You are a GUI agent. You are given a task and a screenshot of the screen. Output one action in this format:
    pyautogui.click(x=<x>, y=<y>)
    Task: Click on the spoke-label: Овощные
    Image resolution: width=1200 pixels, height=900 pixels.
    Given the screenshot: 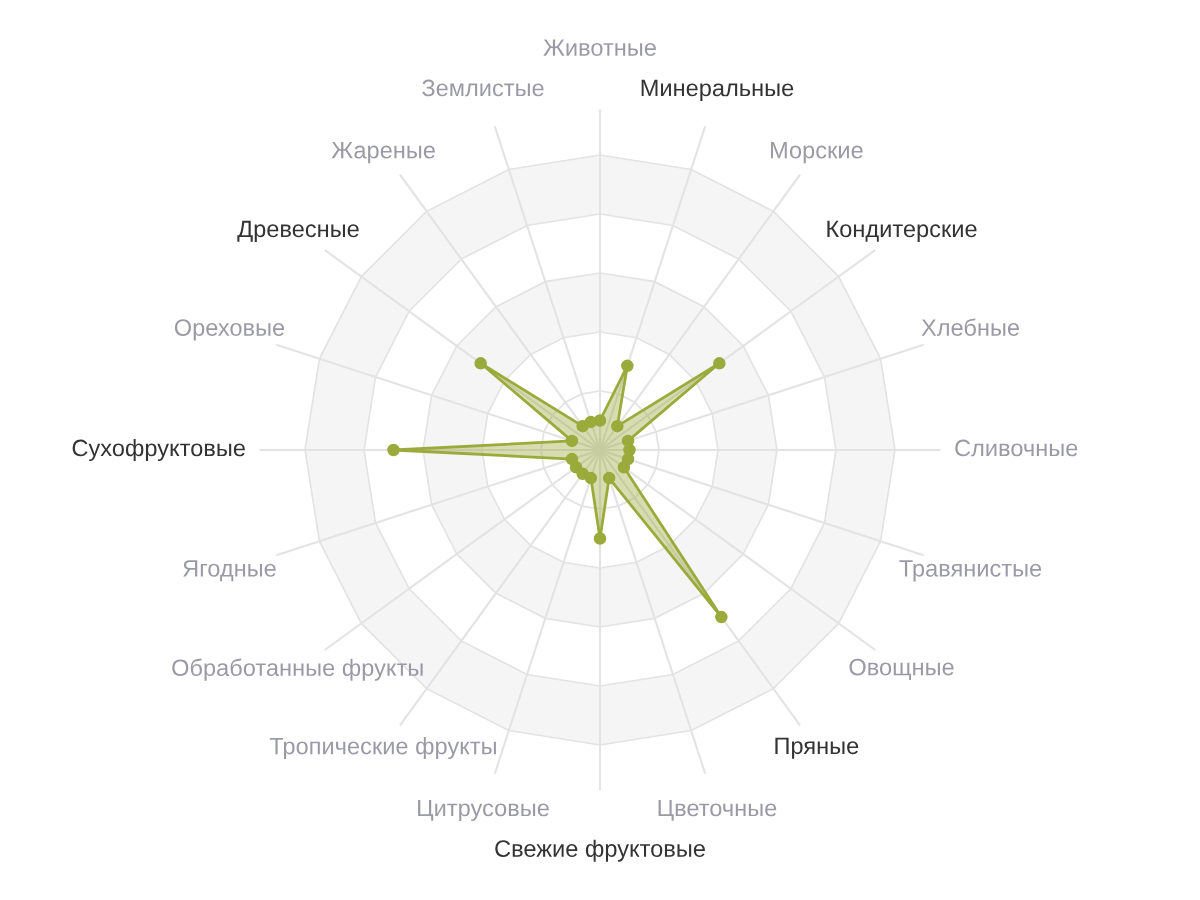 What is the action you would take?
    pyautogui.click(x=901, y=669)
    